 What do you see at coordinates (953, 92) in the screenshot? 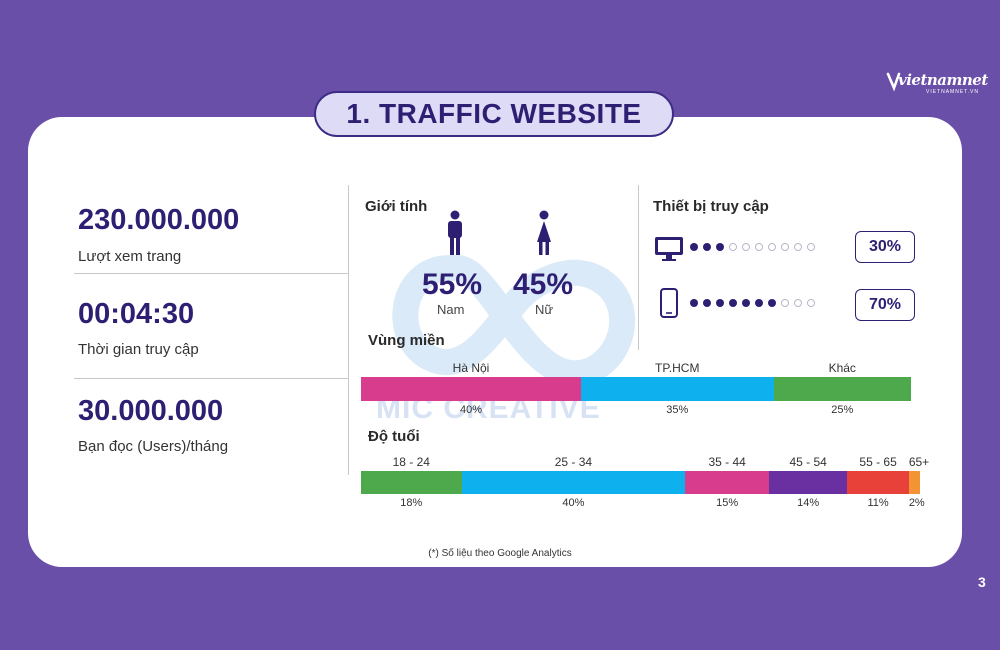
I see `logo-sub: VIETNAMNET.VN` at bounding box center [953, 92].